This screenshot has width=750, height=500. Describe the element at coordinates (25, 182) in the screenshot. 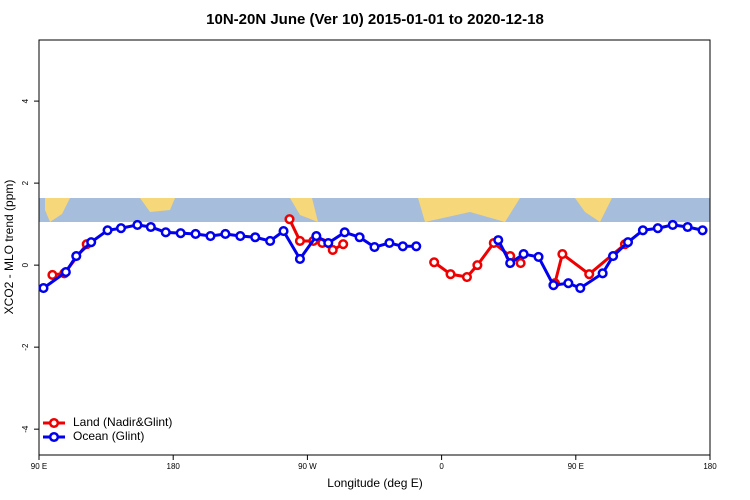

I see `y-tick-label: 2` at that location.